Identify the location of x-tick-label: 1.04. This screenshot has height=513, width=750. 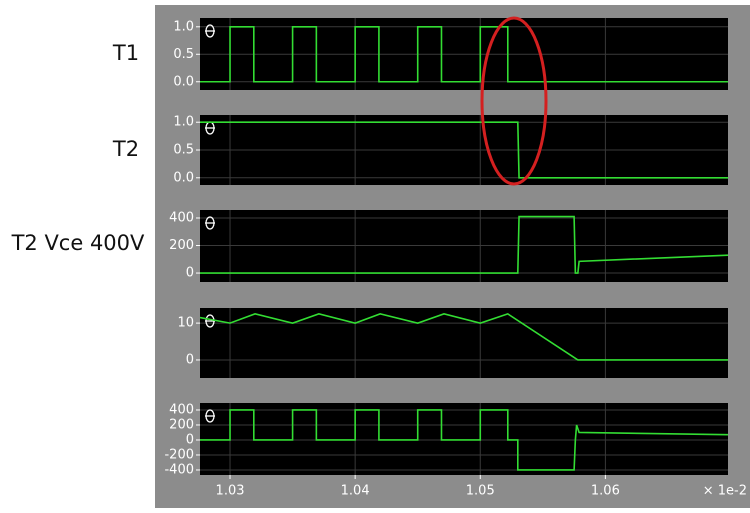
(355, 491).